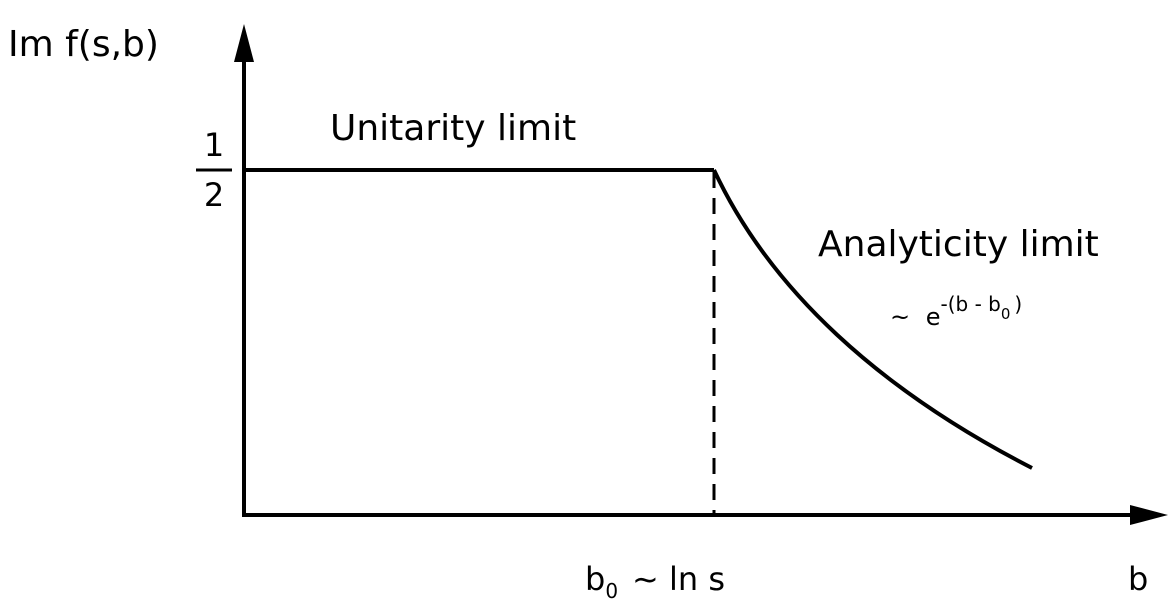 The width and height of the screenshot is (1168, 608). What do you see at coordinates (1006, 314) in the screenshot?
I see `falloff-sup-sub: 0` at bounding box center [1006, 314].